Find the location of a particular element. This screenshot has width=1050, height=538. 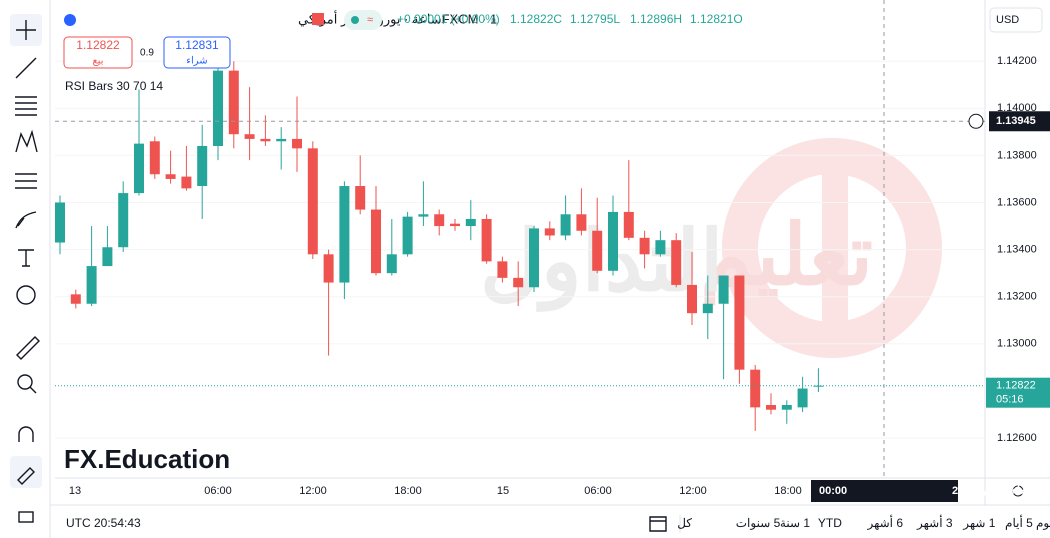

buy-button is located at coordinates (197, 52).